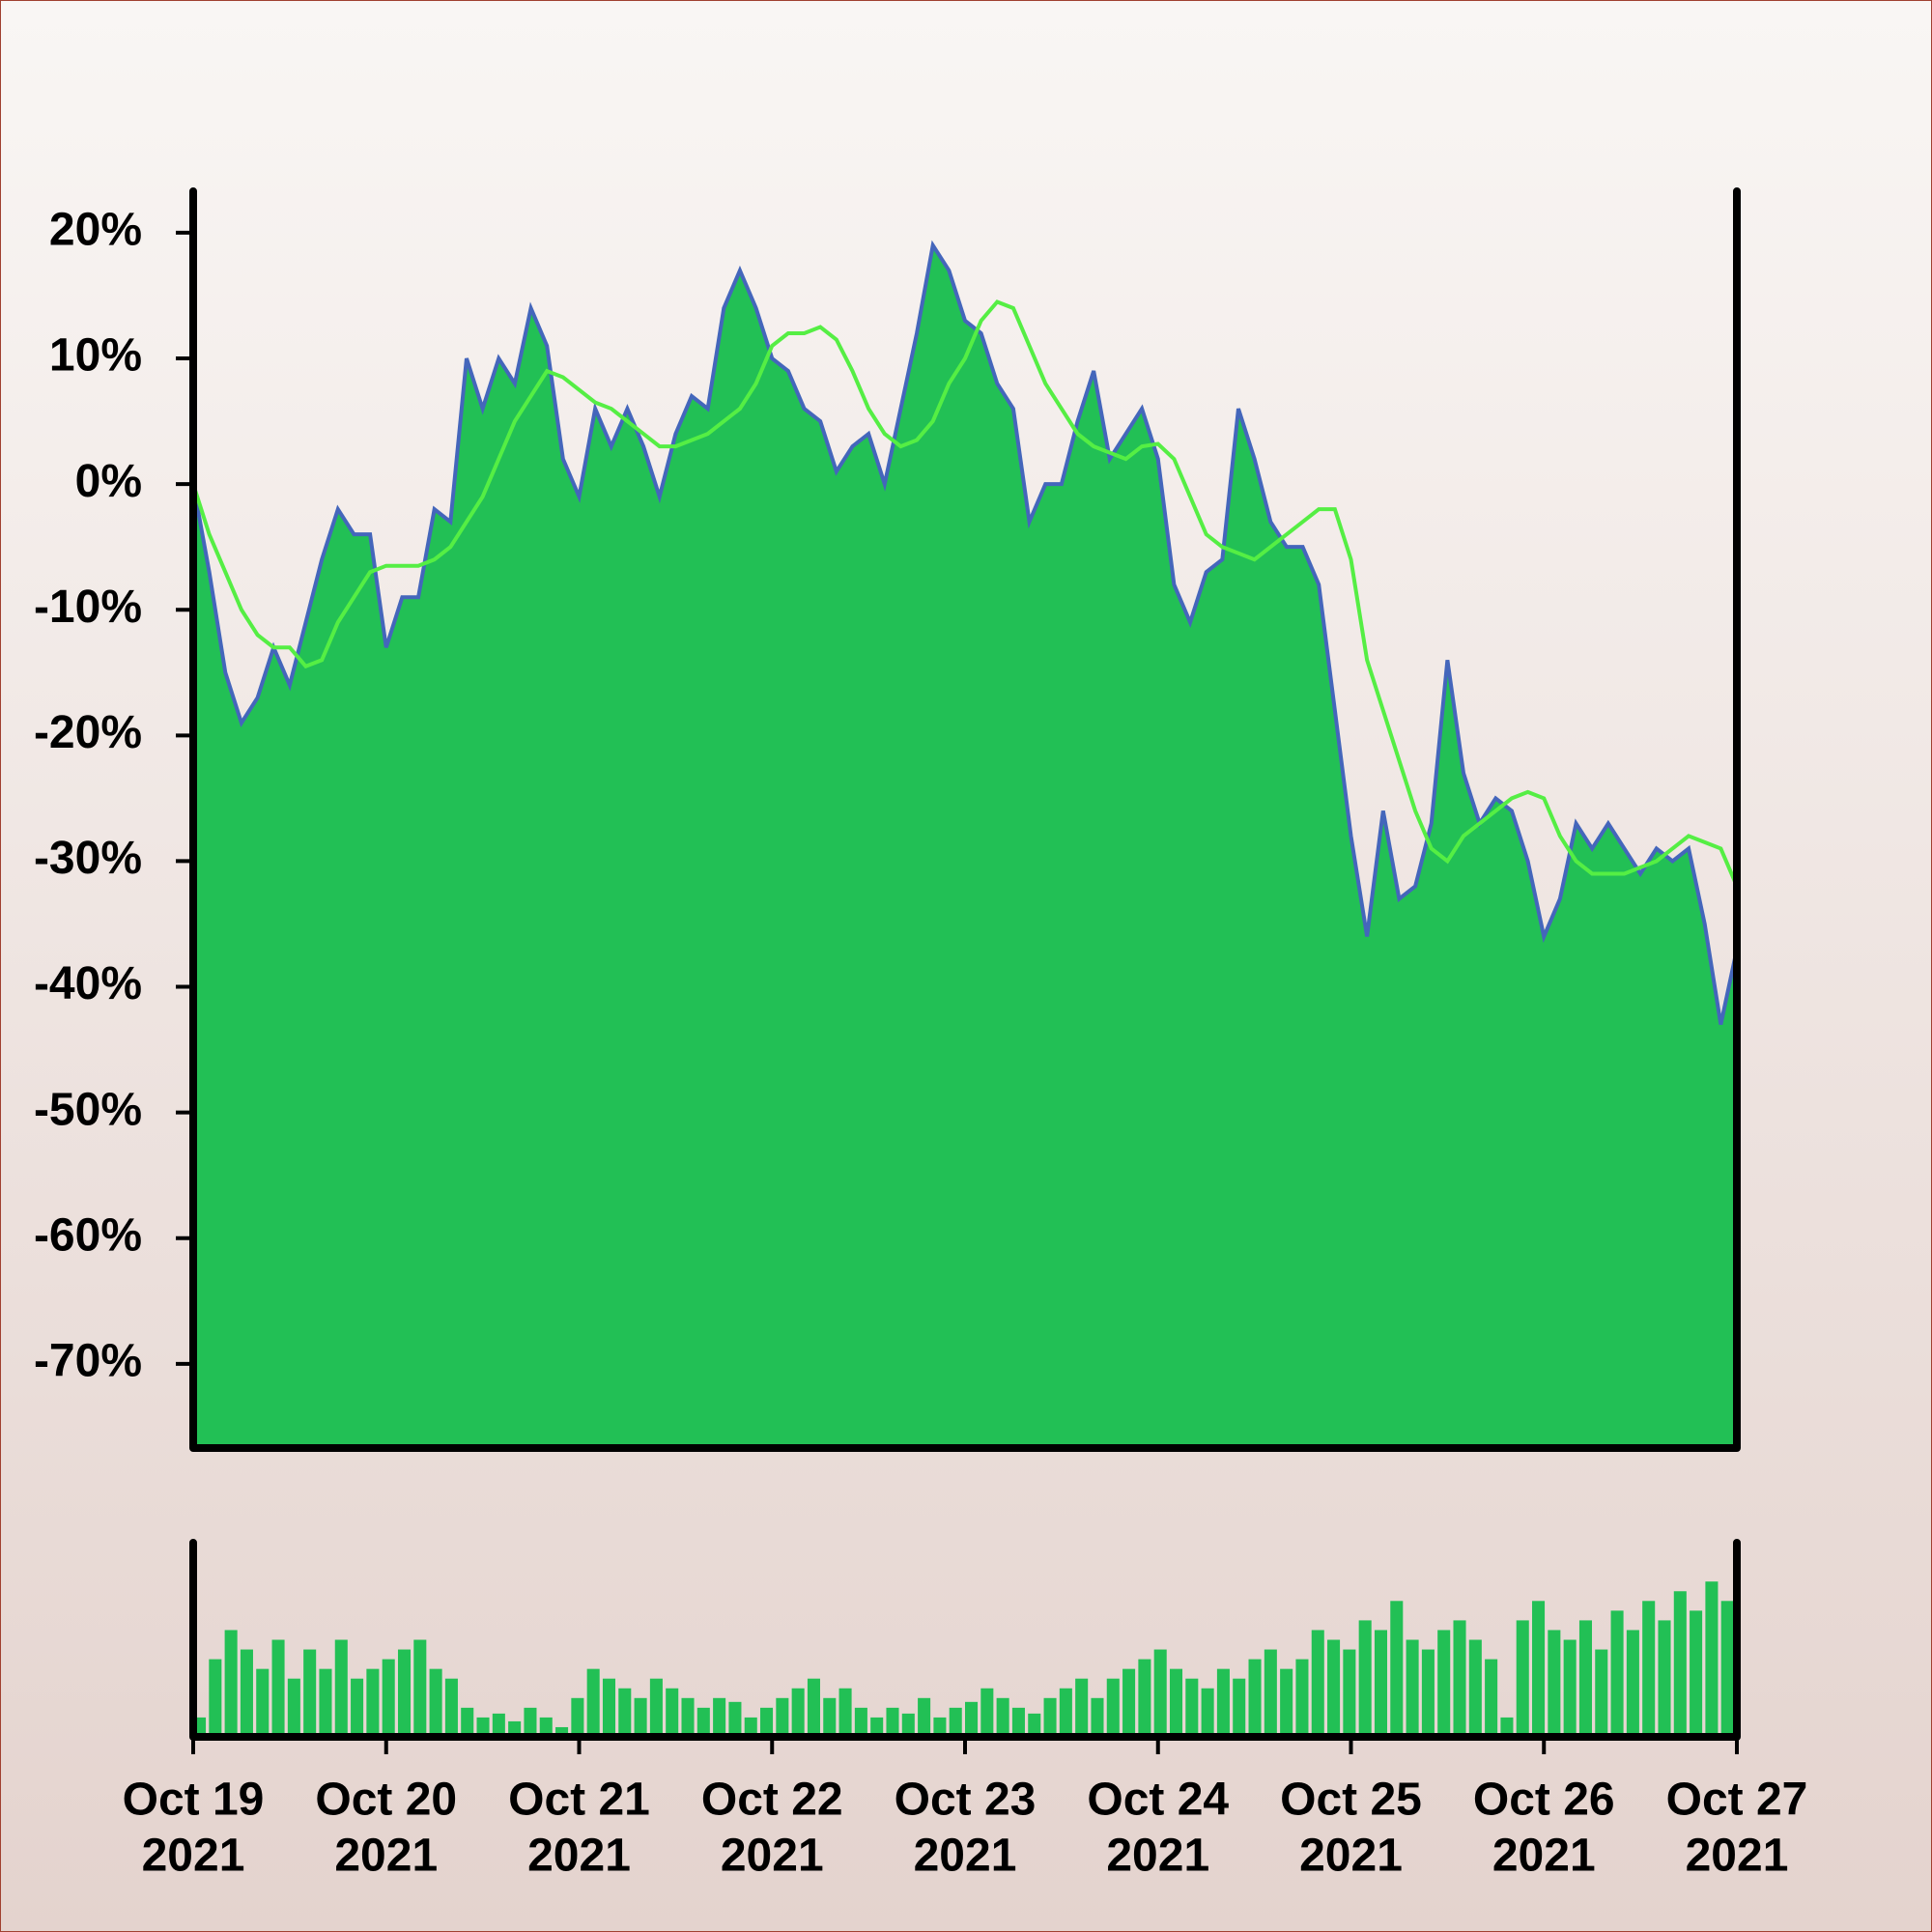 The height and width of the screenshot is (1932, 1932). What do you see at coordinates (88, 1235) in the screenshot?
I see `y-tick-label: -60%` at bounding box center [88, 1235].